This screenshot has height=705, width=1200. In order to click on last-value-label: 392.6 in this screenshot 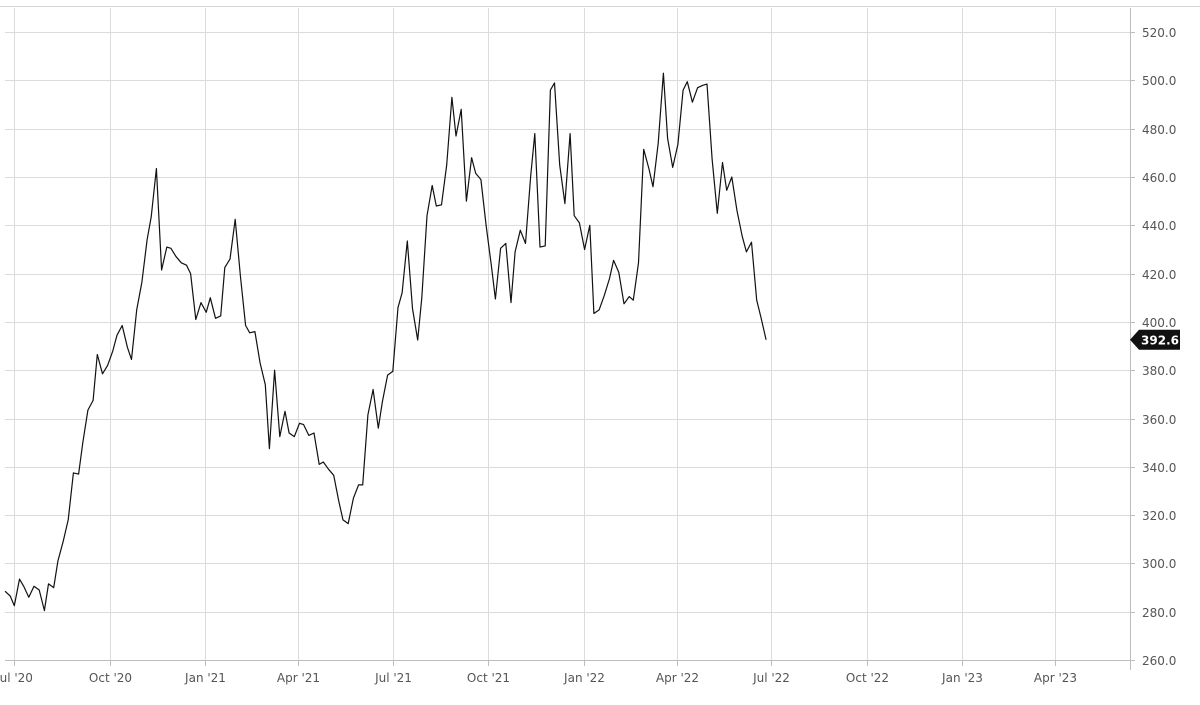, I will do `click(1160, 340)`.